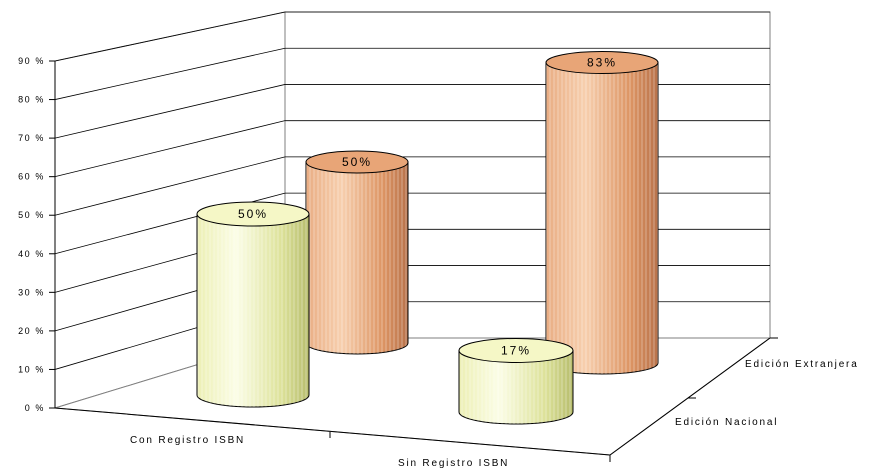 The height and width of the screenshot is (468, 879). I want to click on y-tick-label: 80 %, so click(31, 100).